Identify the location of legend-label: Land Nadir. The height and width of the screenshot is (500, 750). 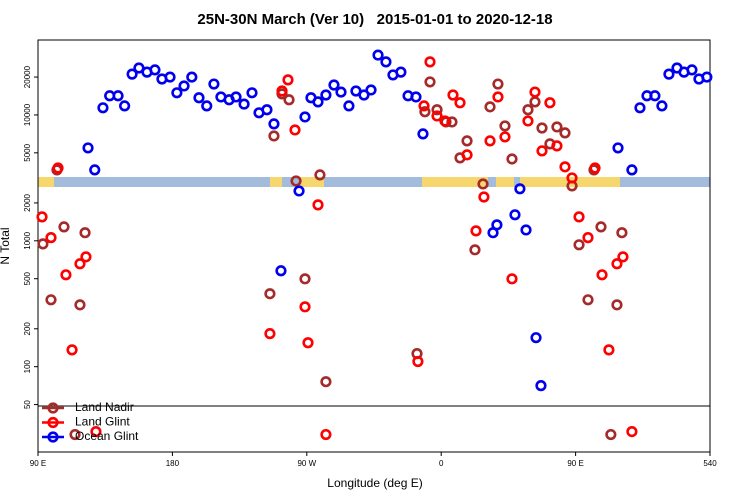
(104, 407).